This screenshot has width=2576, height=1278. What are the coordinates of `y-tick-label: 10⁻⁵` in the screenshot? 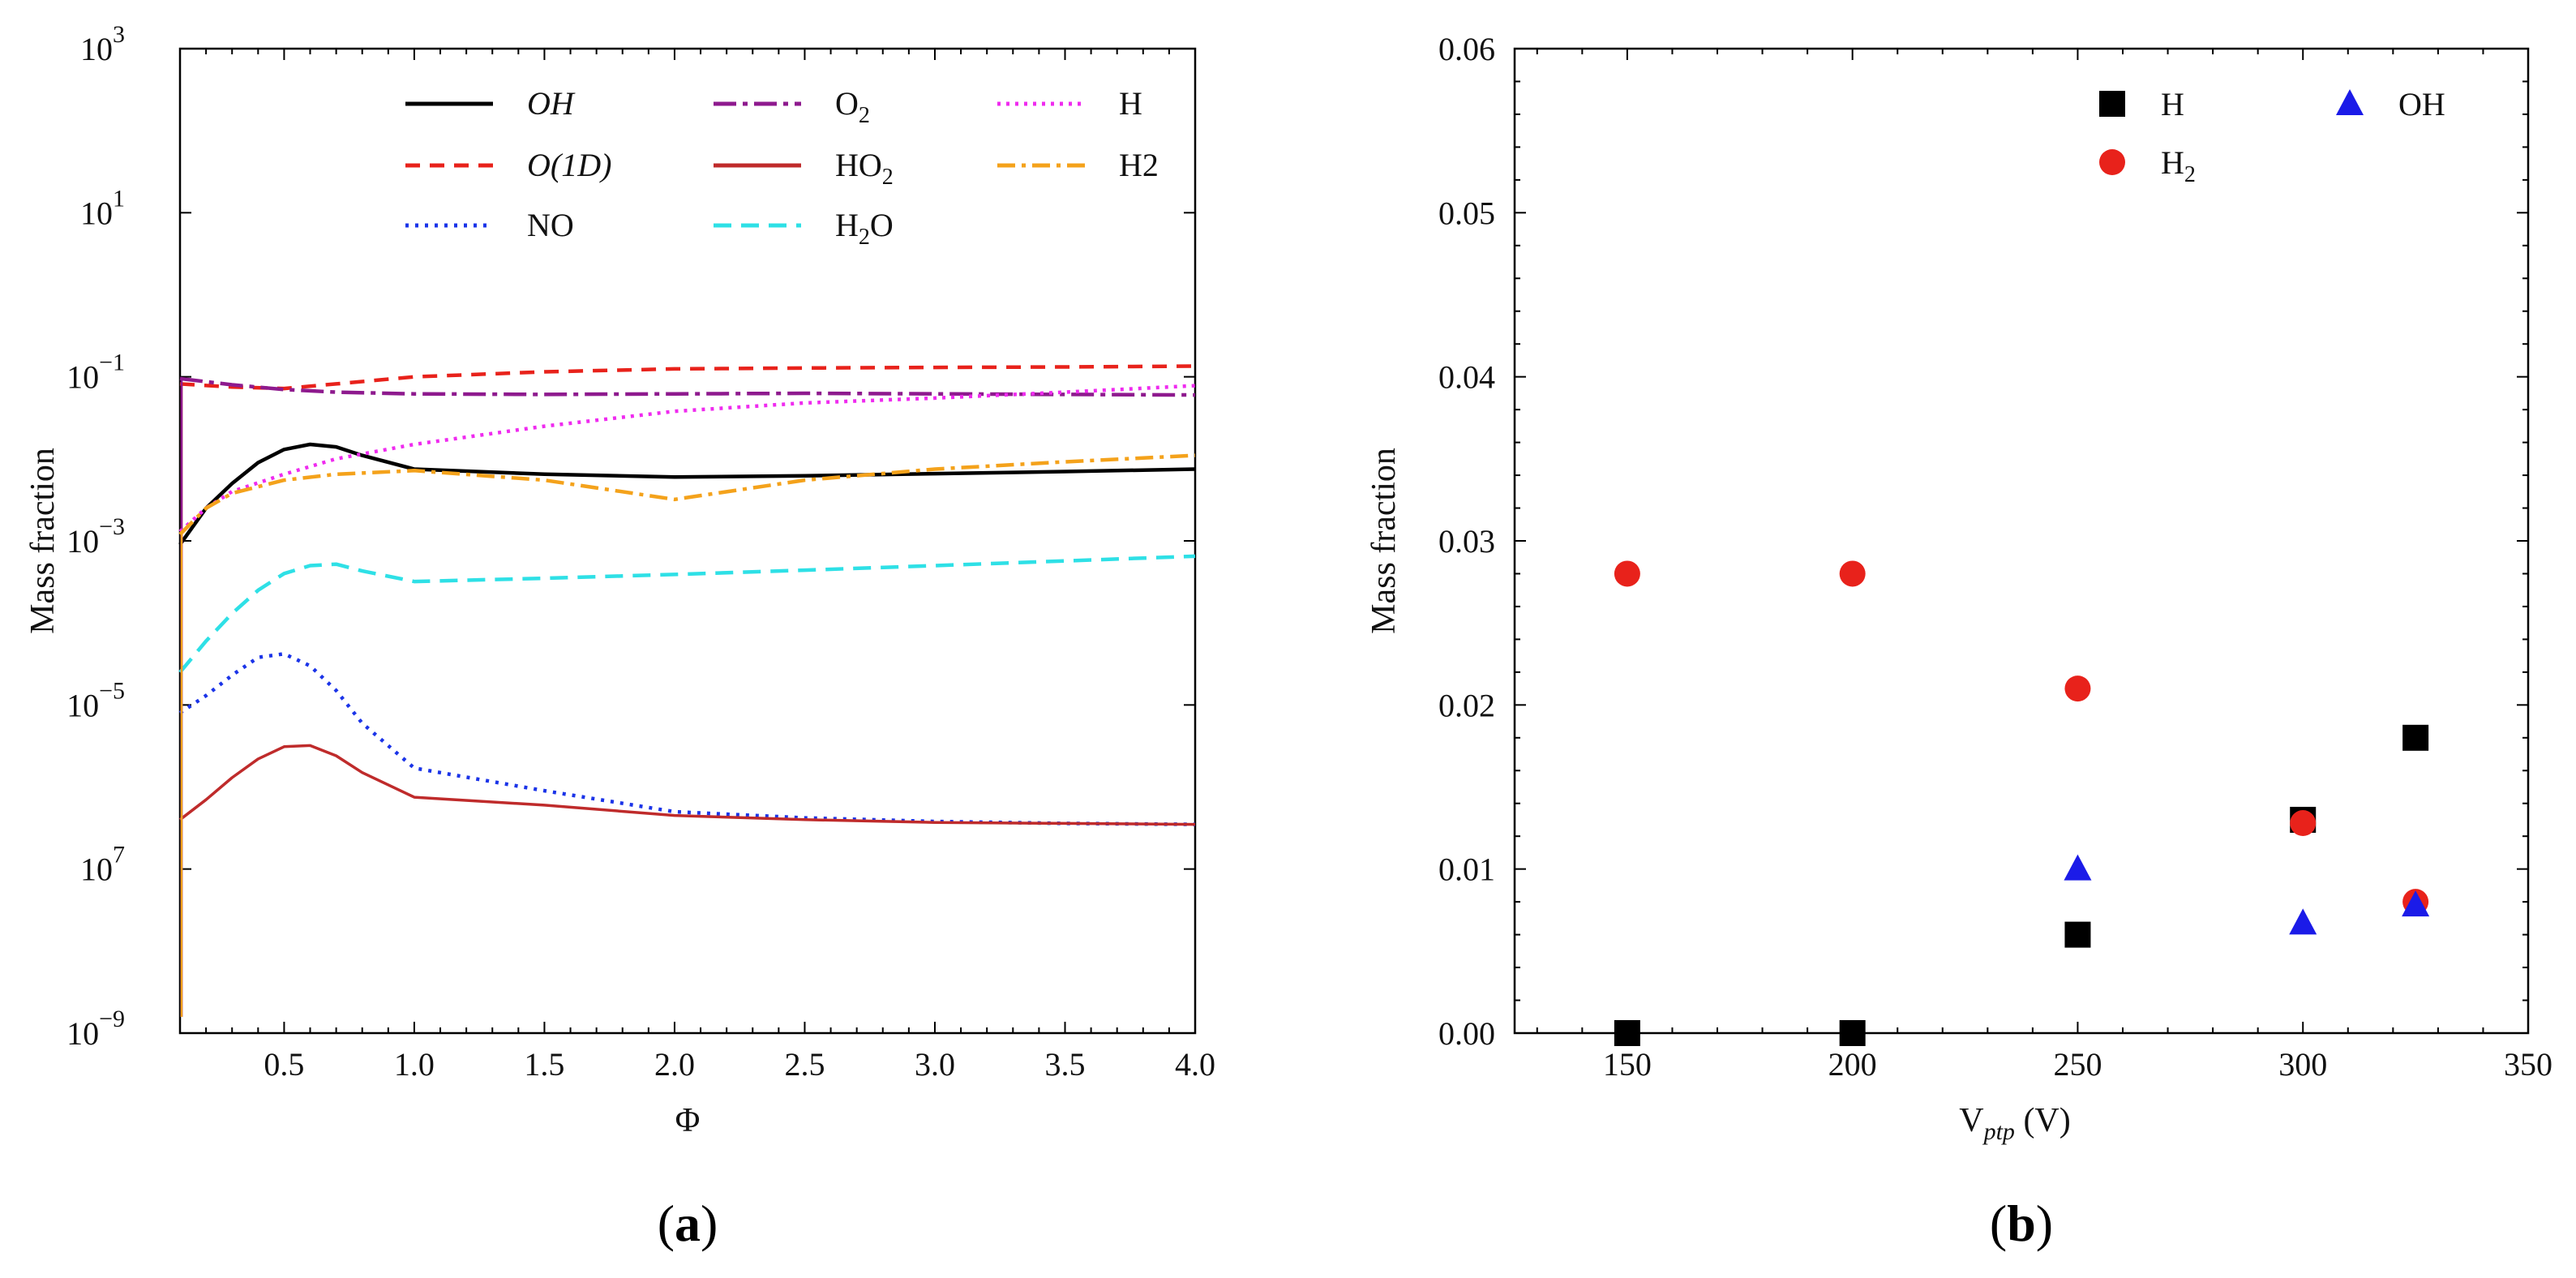 It's located at (95, 700).